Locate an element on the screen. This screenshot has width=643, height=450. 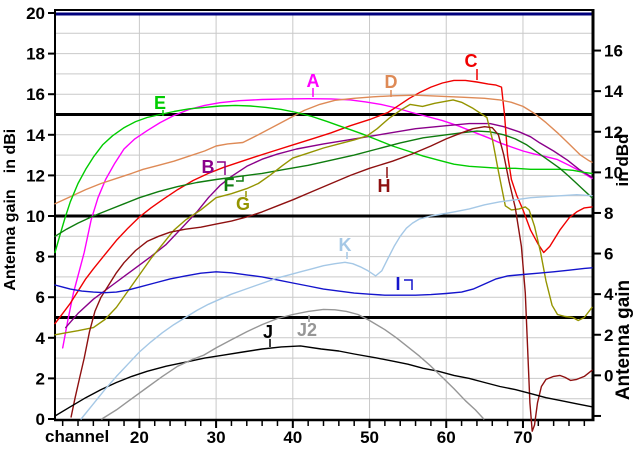
y-left-axis-unit: in dBi is located at coordinates (10, 151).